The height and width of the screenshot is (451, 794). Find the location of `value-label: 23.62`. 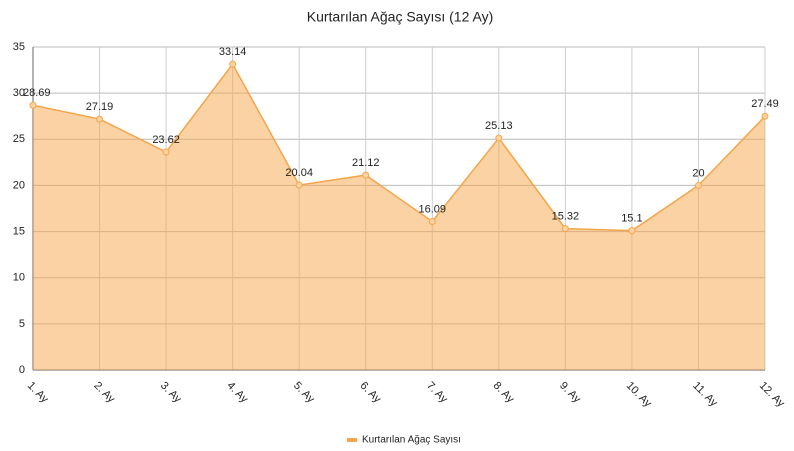

value-label: 23.62 is located at coordinates (166, 140).